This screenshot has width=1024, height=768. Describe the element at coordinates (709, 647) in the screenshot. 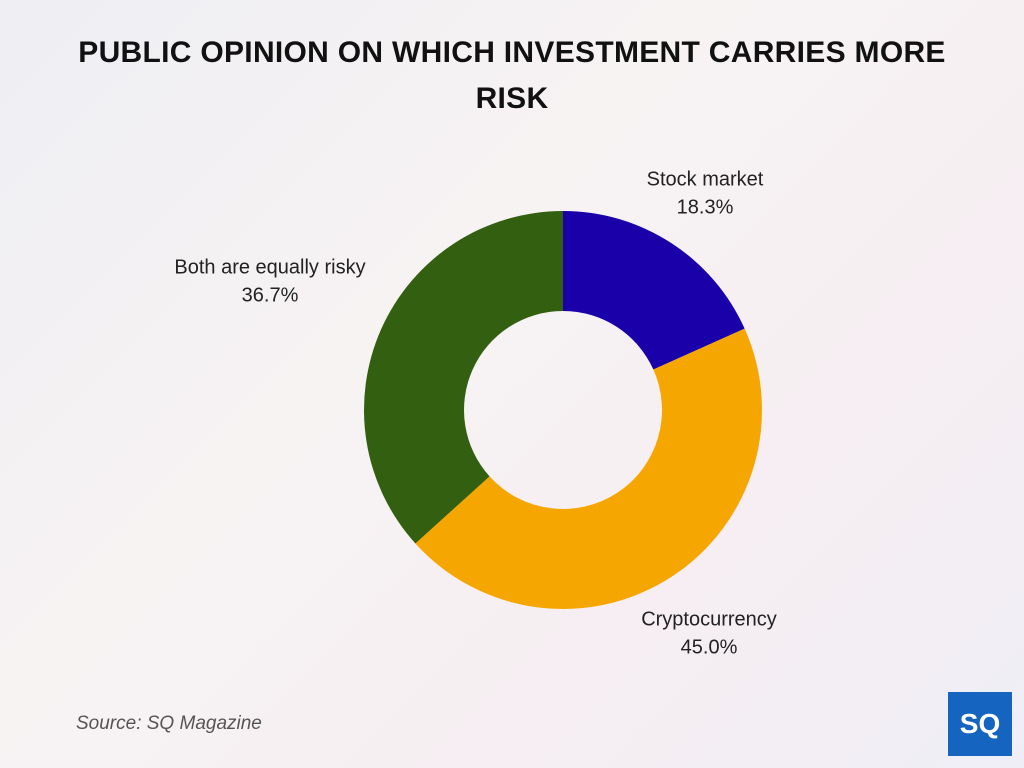

I see `value-label: 45.0%` at that location.